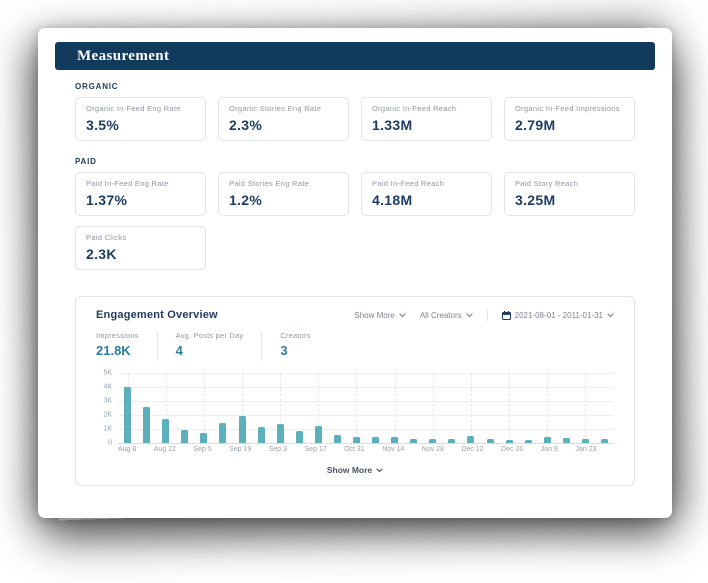  Describe the element at coordinates (569, 194) in the screenshot. I see `kpi-card: Paid Story Reach 3.25M` at that location.